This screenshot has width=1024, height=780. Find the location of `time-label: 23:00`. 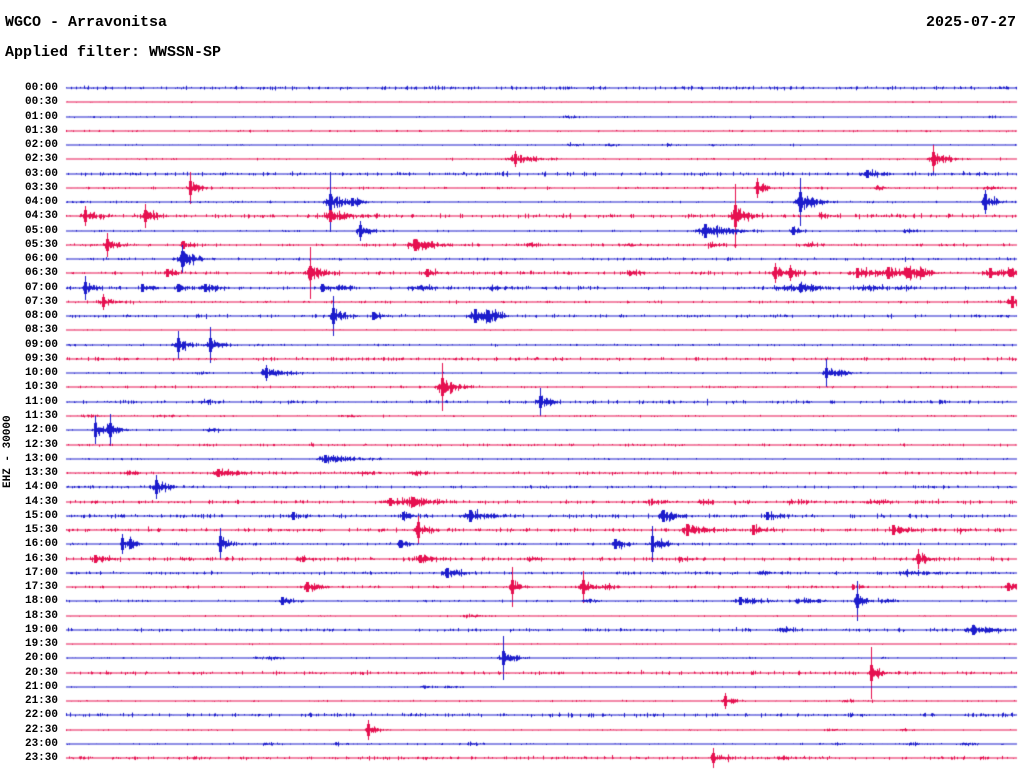

time-label: 23:00 is located at coordinates (41, 744).